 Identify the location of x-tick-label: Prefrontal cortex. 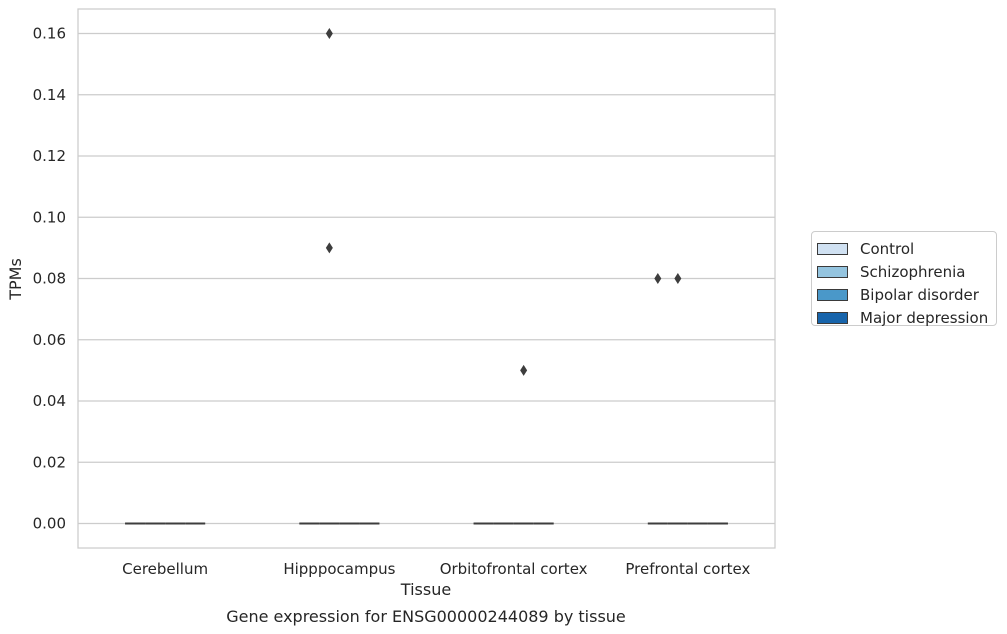
(687, 569).